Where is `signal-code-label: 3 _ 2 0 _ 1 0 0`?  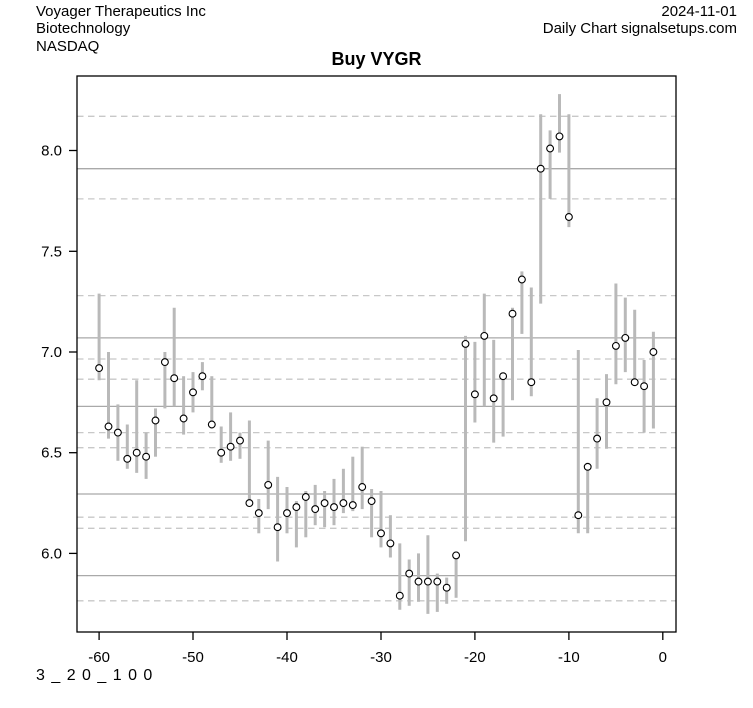 signal-code-label: 3 _ 2 0 _ 1 0 0 is located at coordinates (95, 675).